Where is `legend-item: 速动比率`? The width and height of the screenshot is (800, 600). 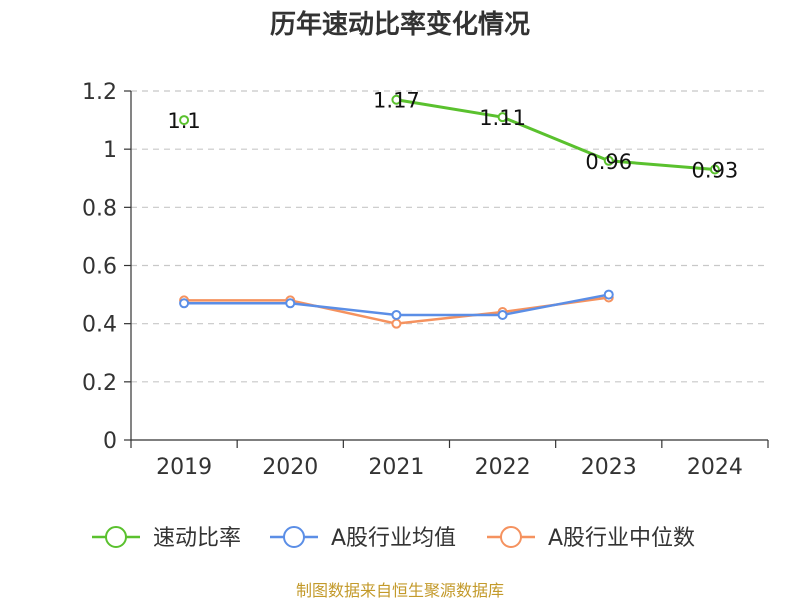 legend-item: 速动比率 is located at coordinates (166, 538).